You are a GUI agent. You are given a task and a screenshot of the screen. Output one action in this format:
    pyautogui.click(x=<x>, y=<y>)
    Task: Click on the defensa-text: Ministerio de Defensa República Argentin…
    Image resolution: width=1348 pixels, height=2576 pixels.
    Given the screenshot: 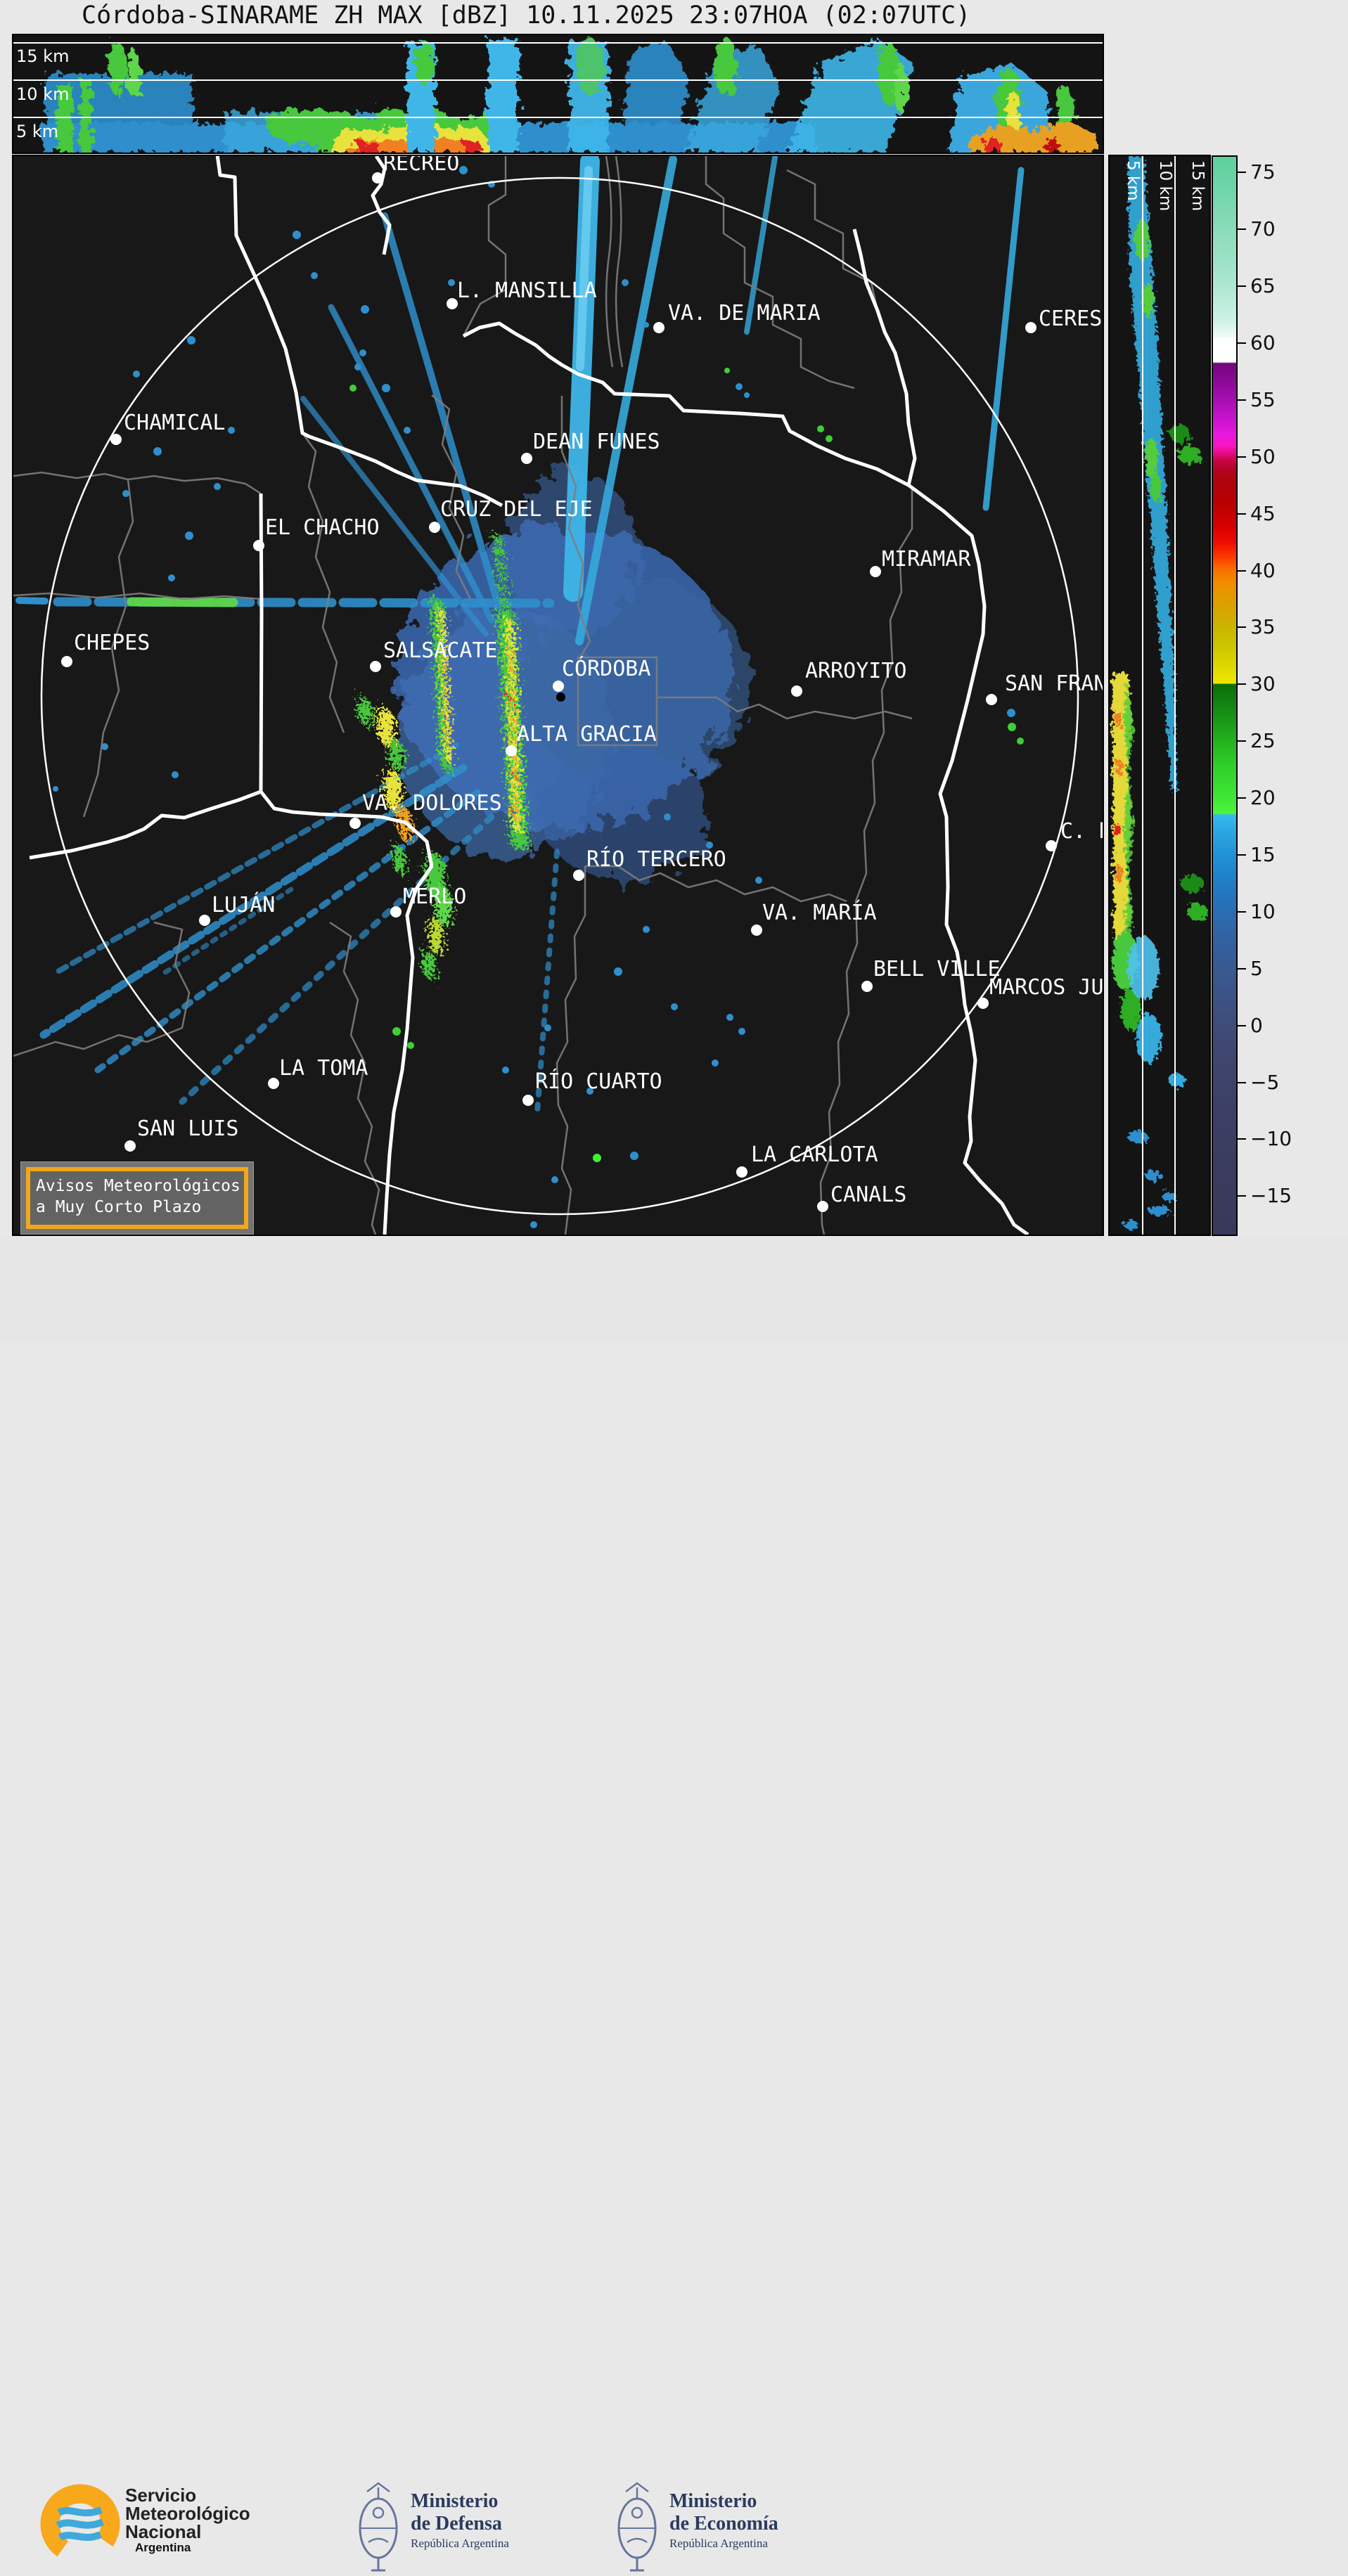 What is the action you would take?
    pyautogui.click(x=460, y=2521)
    